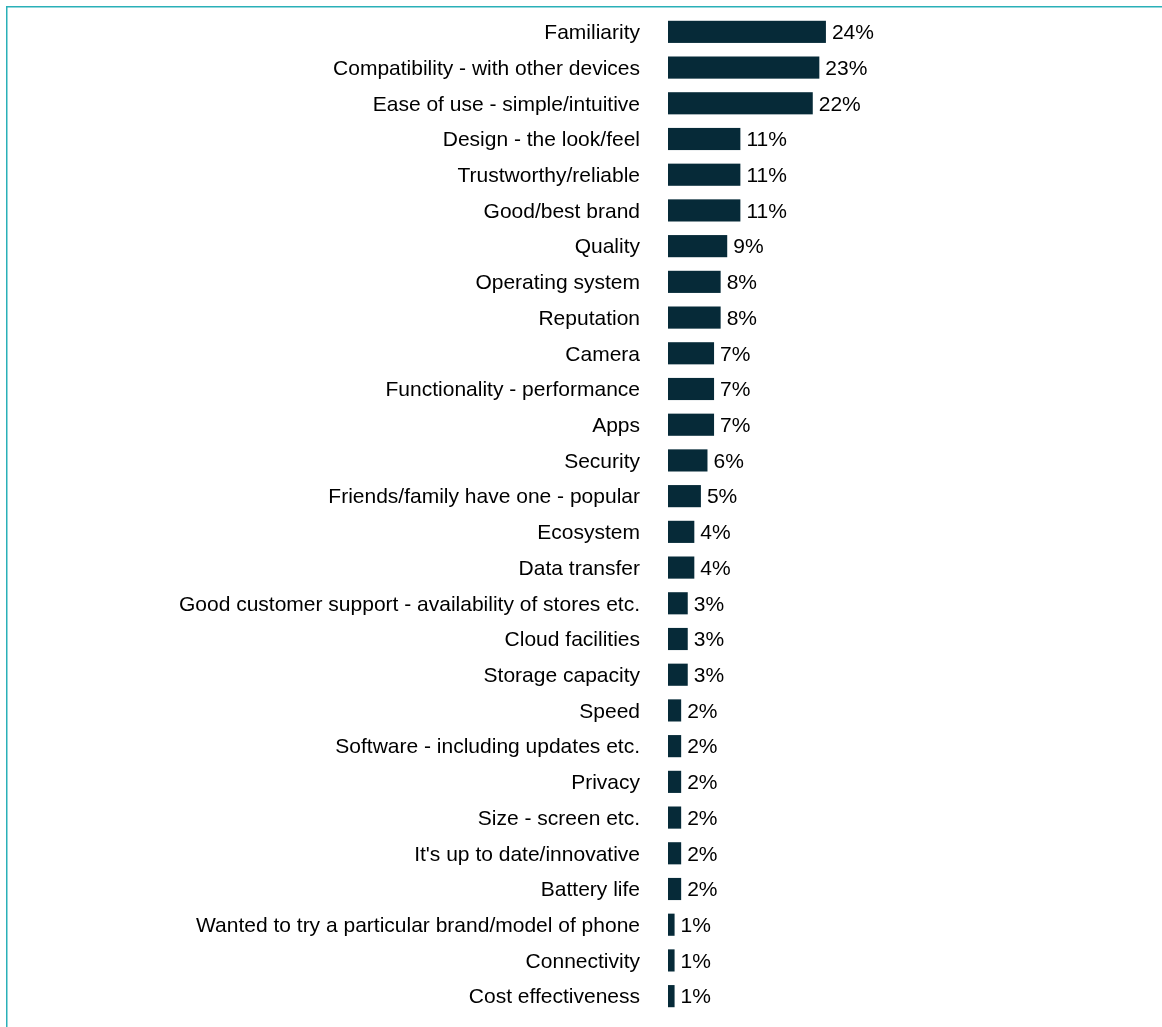 This screenshot has width=1162, height=1027. What do you see at coordinates (839, 103) in the screenshot?
I see `data-label: 22%` at bounding box center [839, 103].